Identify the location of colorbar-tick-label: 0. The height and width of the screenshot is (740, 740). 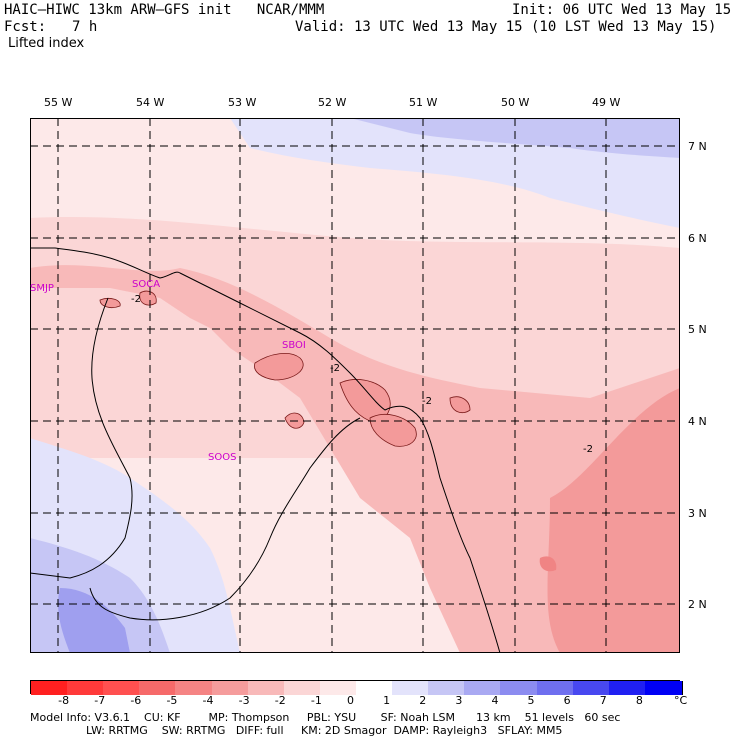
(350, 700).